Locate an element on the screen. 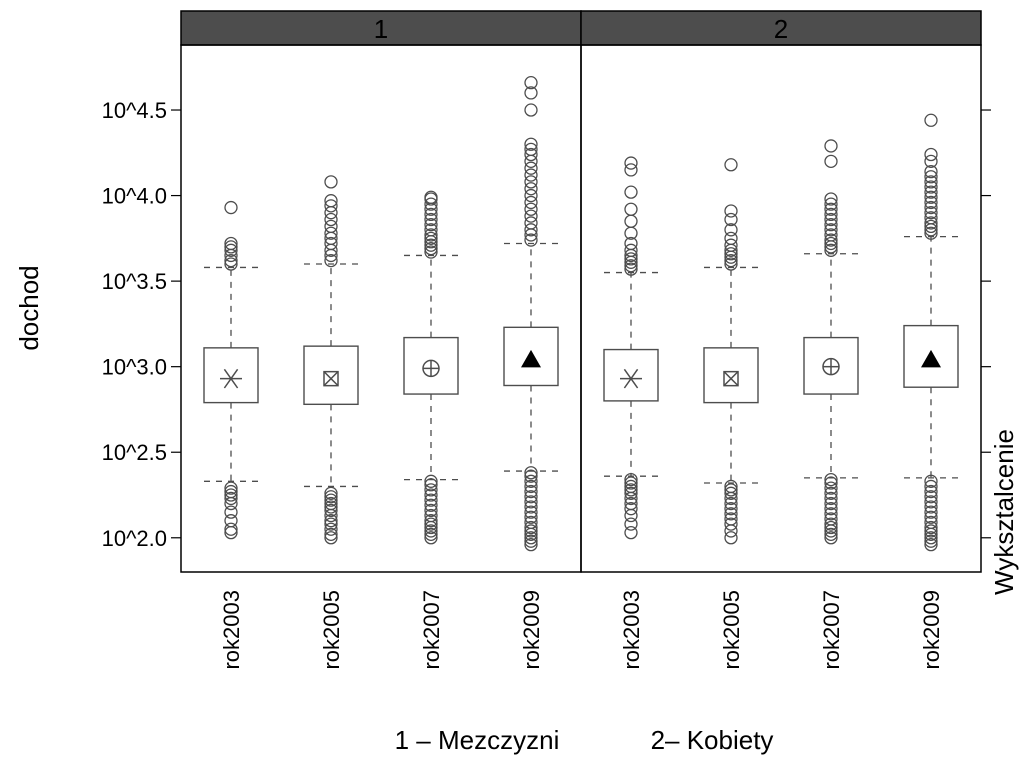  y-tick-label: 10^3.5 is located at coordinates (134, 281).